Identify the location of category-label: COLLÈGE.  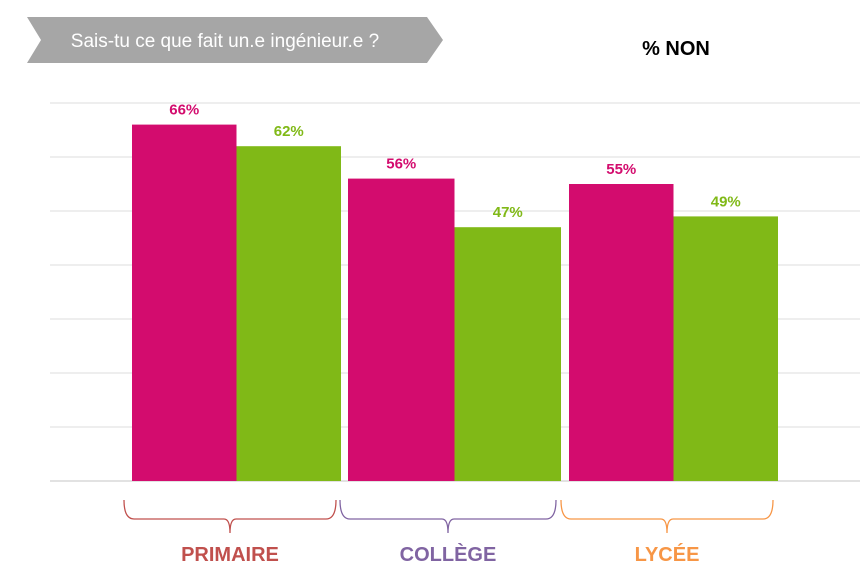
(448, 554).